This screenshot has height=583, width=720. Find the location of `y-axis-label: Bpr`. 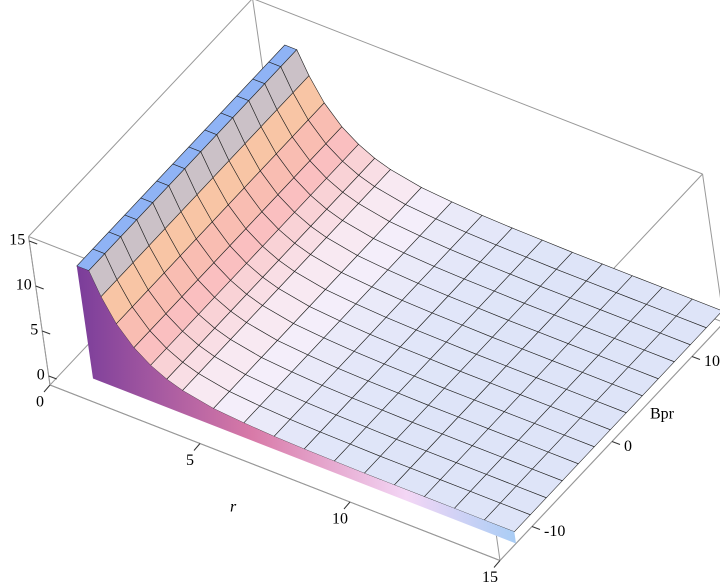

y-axis-label: Bpr is located at coordinates (662, 414).